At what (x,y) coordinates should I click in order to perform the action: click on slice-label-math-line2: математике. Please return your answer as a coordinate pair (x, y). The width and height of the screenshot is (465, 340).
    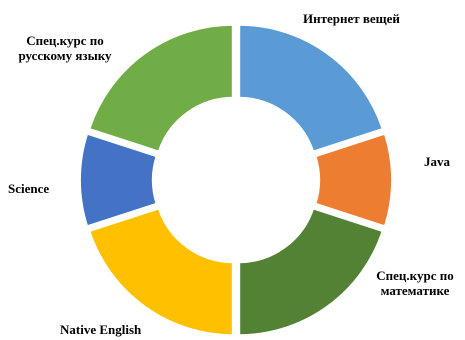
    Looking at the image, I should click on (415, 290).